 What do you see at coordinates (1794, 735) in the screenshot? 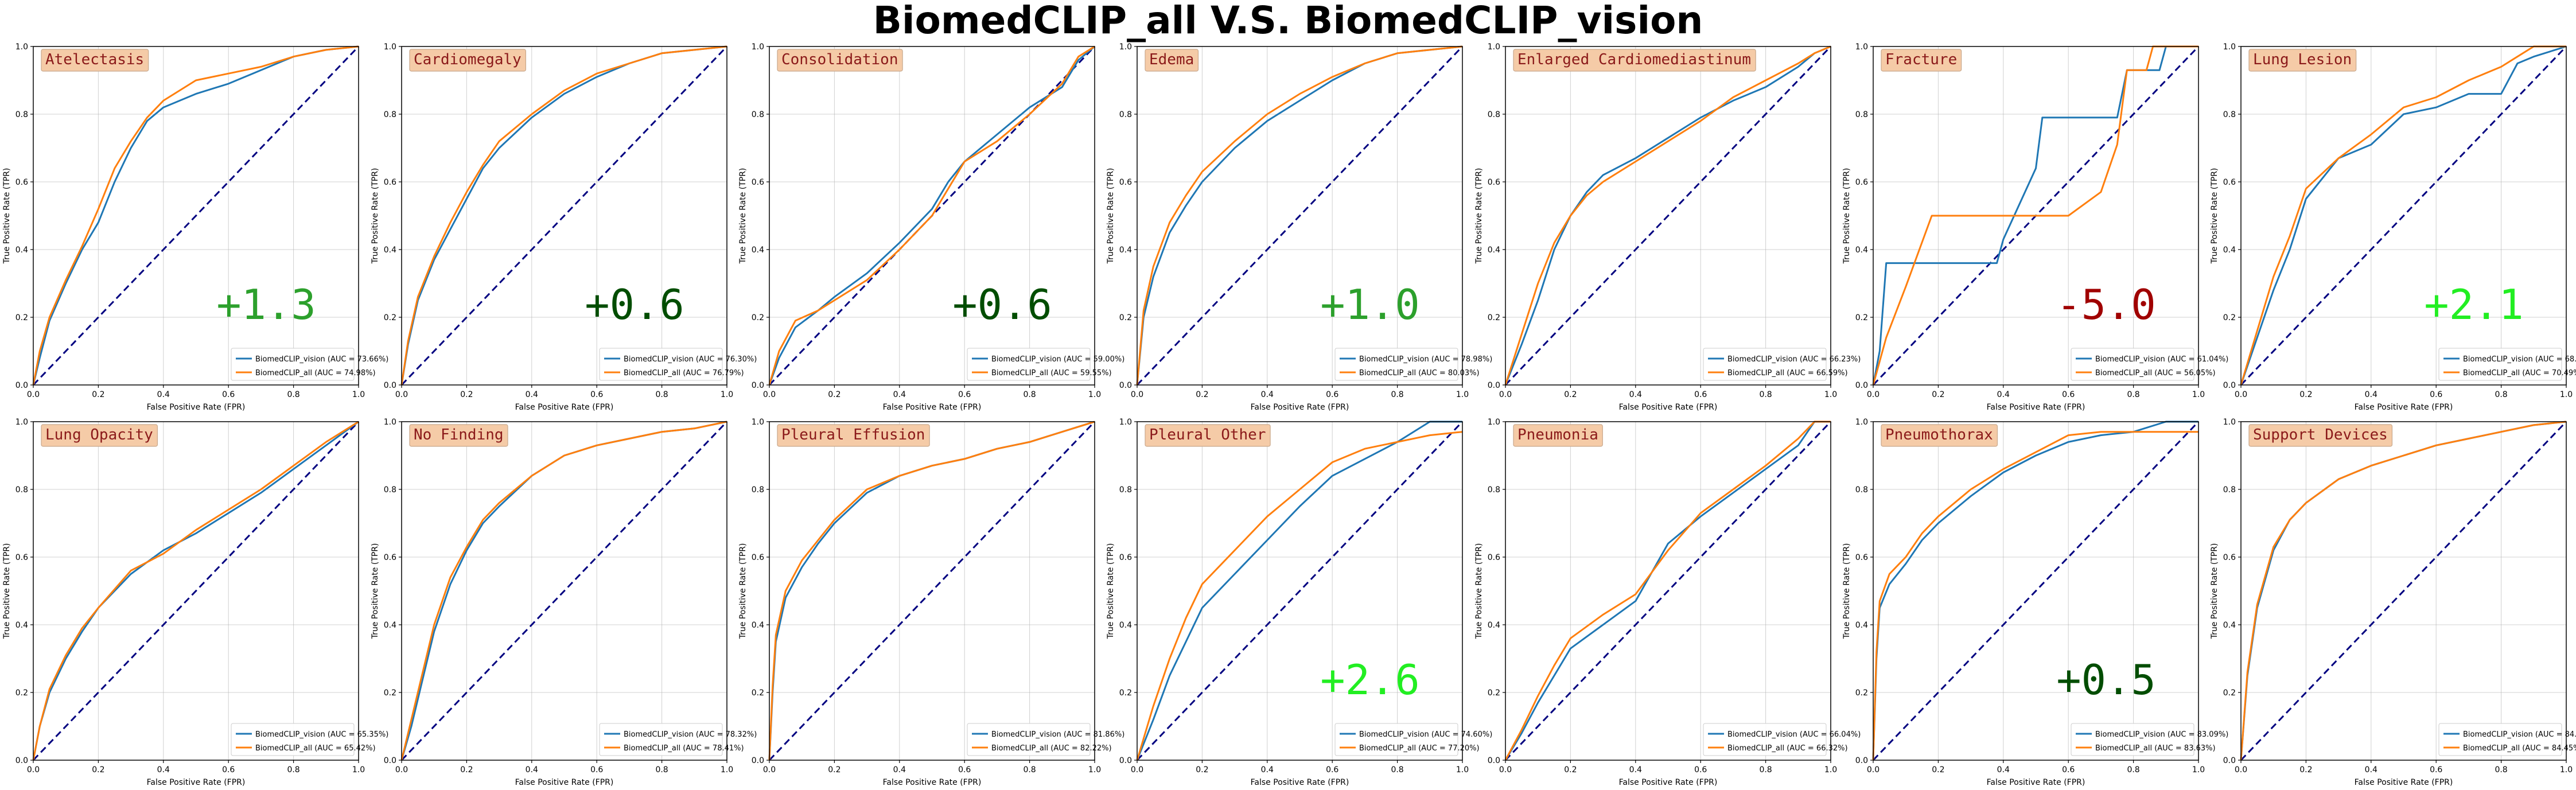
I see `legend-entry-vision: BiomedCLIP_vision (AUC = 66.04%)` at bounding box center [1794, 735].